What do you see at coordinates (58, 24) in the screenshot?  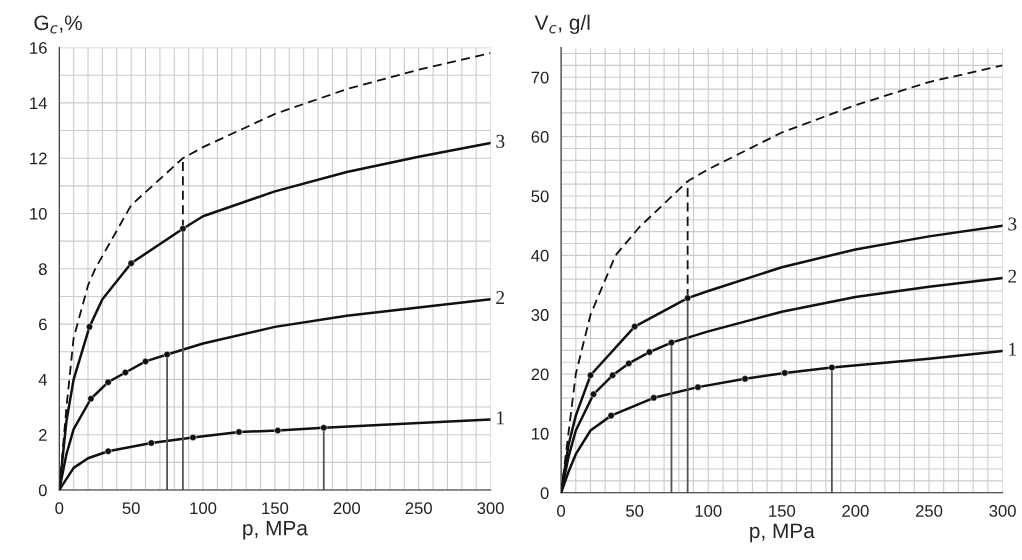 I see `y-axis-title: G$_{c}$,%` at bounding box center [58, 24].